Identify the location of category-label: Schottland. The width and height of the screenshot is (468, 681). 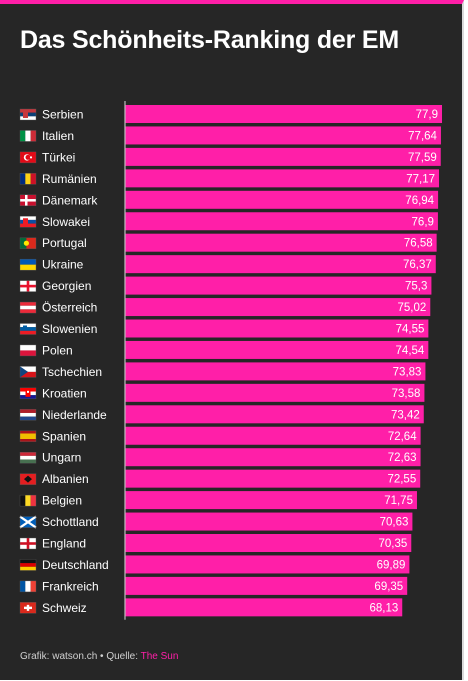
(70, 522).